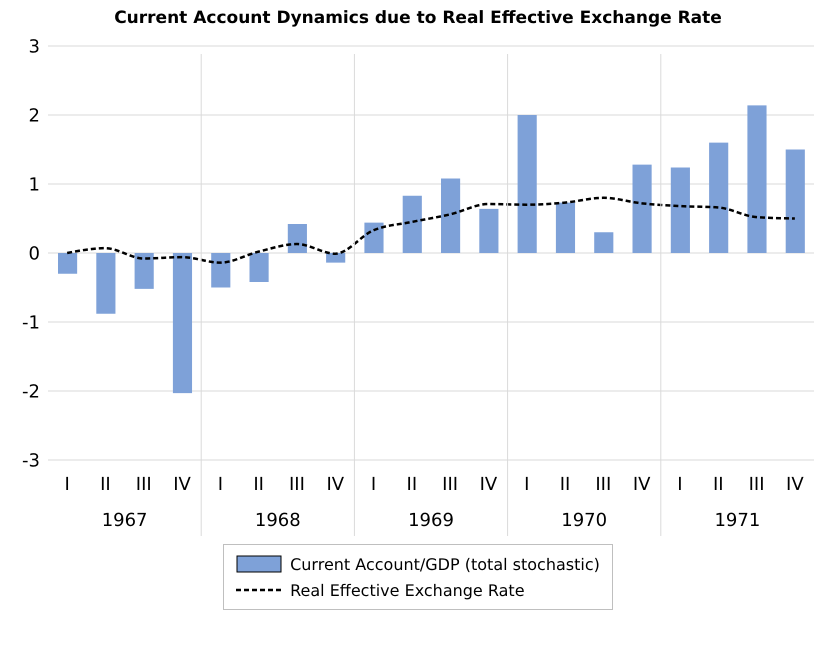  I want to click on legend-label: Real Effective Exchange Rate, so click(407, 590).